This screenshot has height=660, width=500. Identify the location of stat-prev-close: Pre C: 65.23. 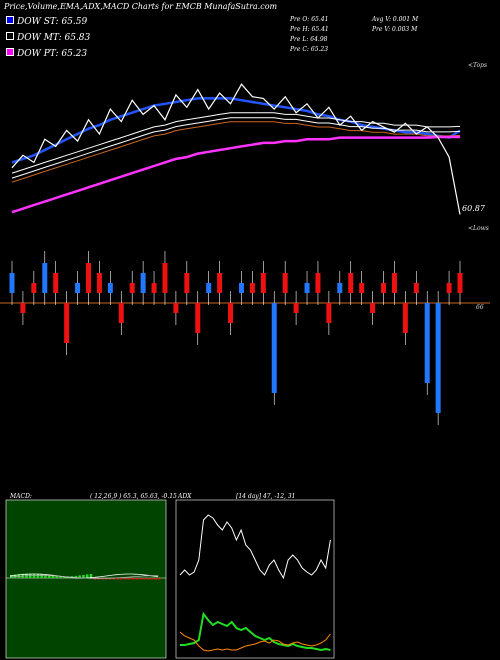
(309, 49).